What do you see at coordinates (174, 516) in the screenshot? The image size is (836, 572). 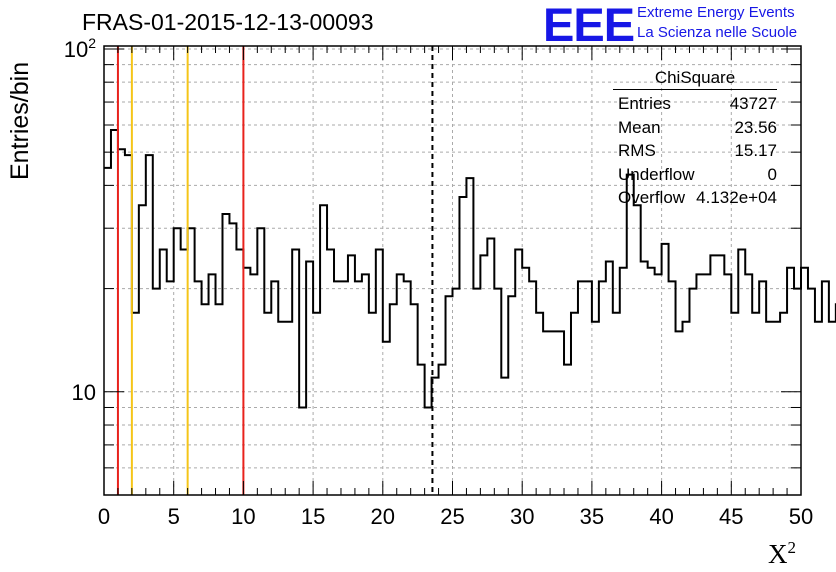 I see `x-tick-label: 5` at bounding box center [174, 516].